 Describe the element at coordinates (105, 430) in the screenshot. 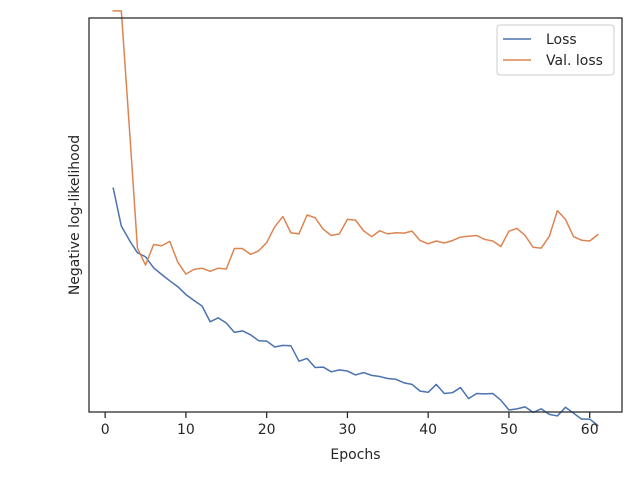

I see `x-tick-label: 0` at that location.